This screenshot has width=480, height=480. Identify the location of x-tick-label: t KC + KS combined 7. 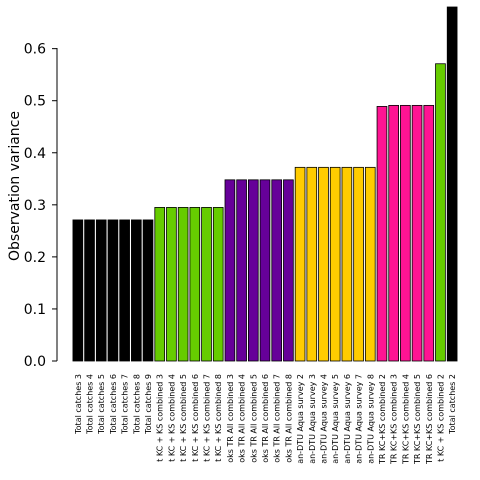
(207, 418).